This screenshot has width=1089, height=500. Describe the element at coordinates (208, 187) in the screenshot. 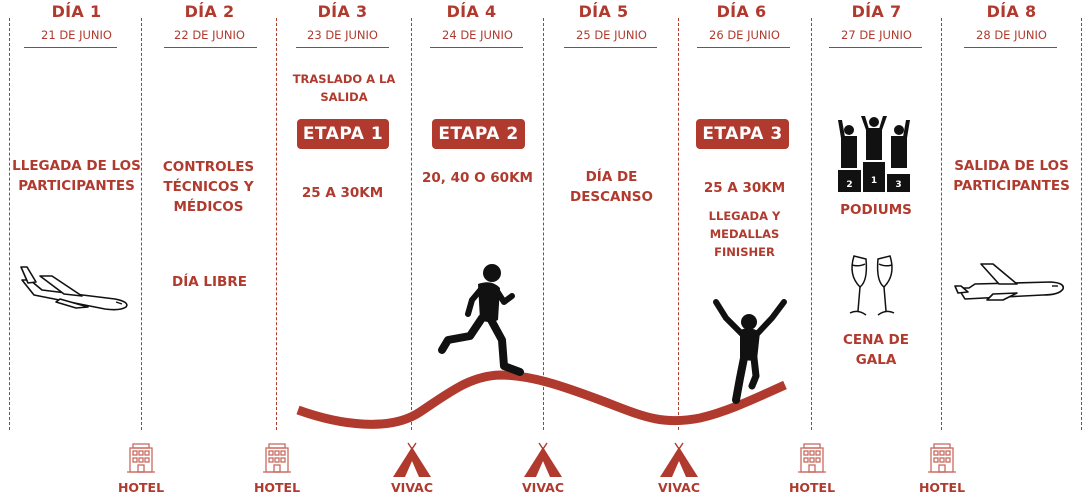

I see `day2-checks-text: CONTROLES TÉCNICOS Y MÉDICOS` at that location.